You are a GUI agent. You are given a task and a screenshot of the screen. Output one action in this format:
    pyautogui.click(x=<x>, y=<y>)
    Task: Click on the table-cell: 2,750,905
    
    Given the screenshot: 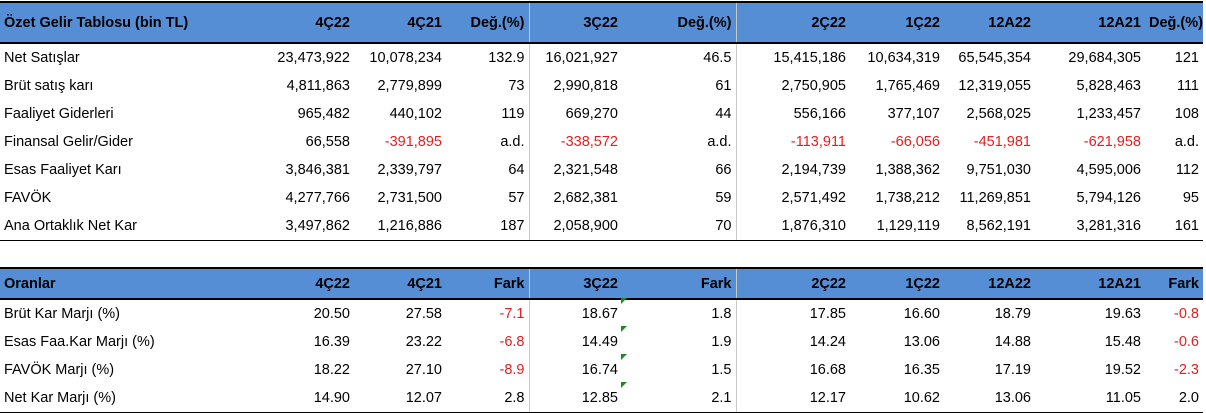 What is the action you would take?
    pyautogui.click(x=792, y=86)
    